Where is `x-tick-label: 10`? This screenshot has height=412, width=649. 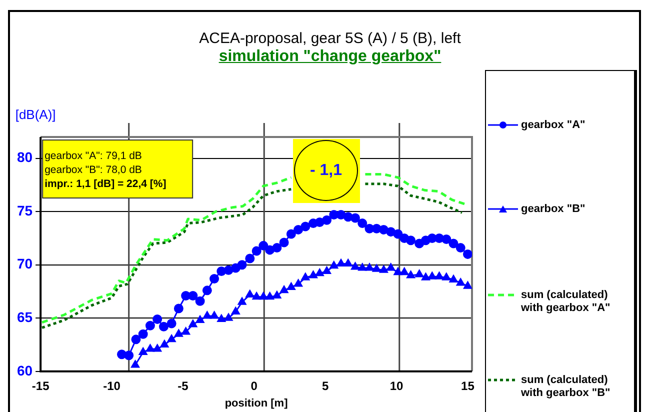
x-tick-label: 10 is located at coordinates (397, 385).